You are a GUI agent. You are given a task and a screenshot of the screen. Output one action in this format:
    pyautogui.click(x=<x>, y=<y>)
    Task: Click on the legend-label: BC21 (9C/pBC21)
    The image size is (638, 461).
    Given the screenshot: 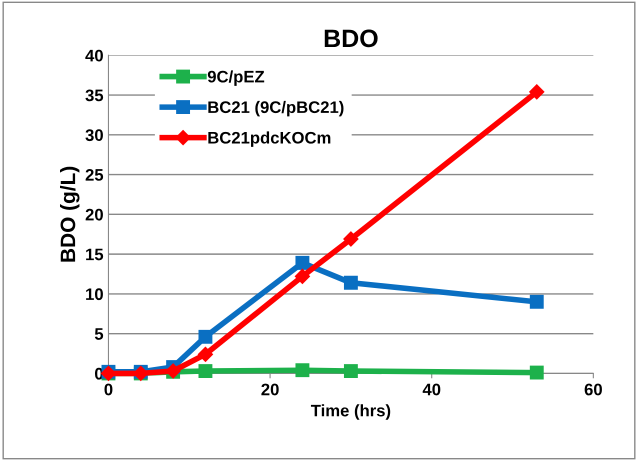 What is the action you would take?
    pyautogui.click(x=276, y=108)
    